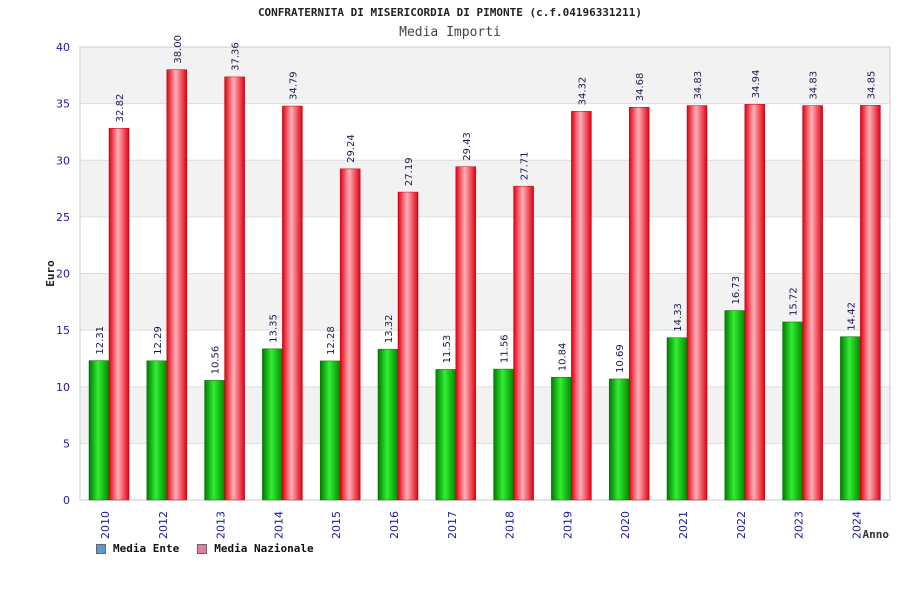 The width and height of the screenshot is (900, 600). Describe the element at coordinates (101, 548) in the screenshot. I see `legend-swatch-media-ente` at that location.